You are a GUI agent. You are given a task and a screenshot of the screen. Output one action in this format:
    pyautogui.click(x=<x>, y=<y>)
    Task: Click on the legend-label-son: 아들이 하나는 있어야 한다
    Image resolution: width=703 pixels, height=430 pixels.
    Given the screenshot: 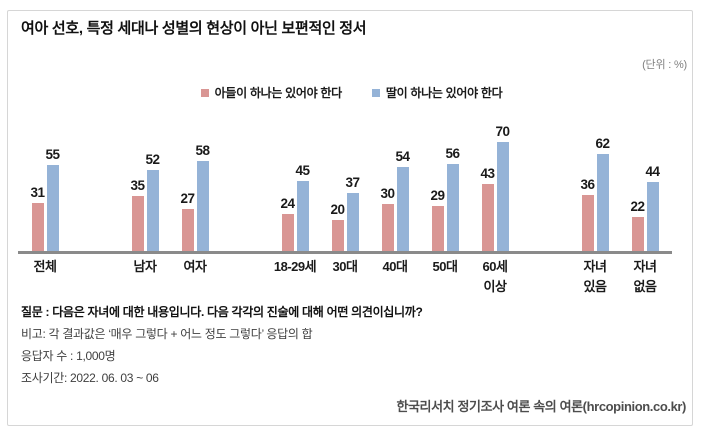 What is the action you would take?
    pyautogui.click(x=278, y=93)
    